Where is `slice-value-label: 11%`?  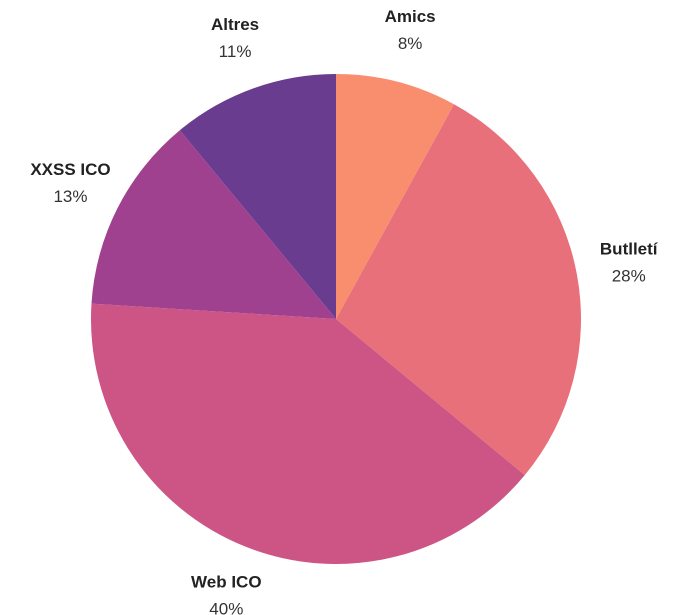 slice-value-label: 11% is located at coordinates (235, 51).